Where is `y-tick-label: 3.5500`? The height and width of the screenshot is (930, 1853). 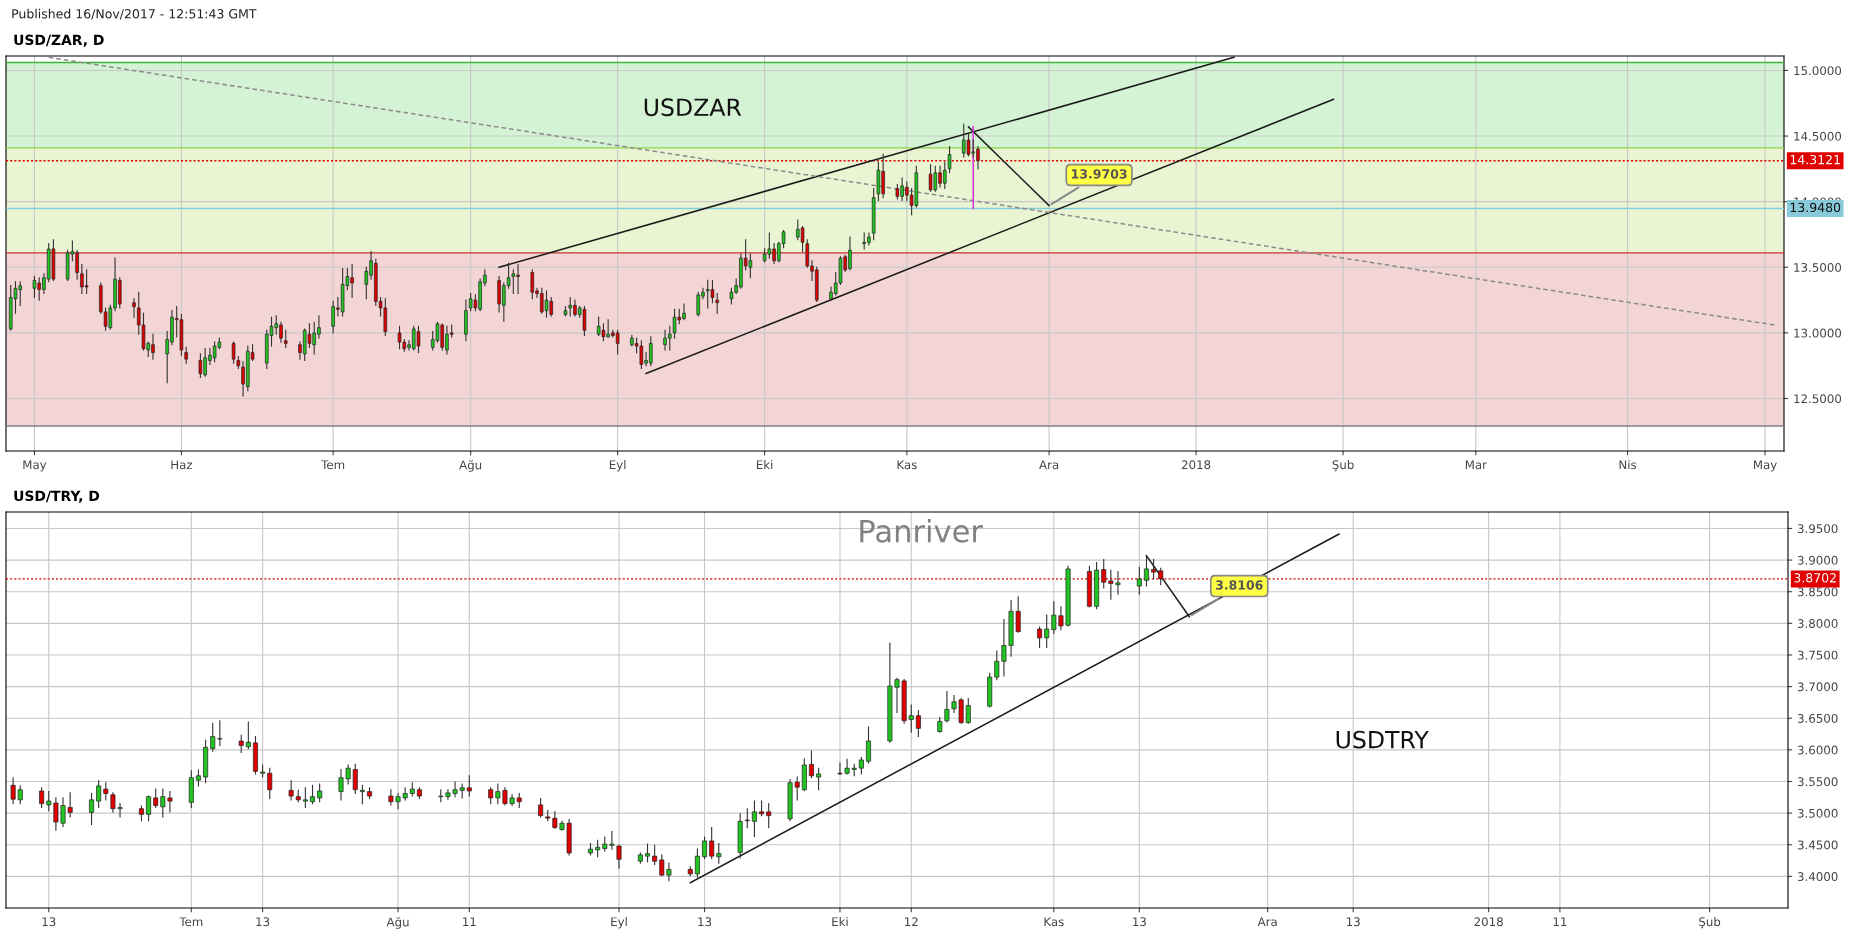 y-tick-label: 3.5500 is located at coordinates (1817, 782).